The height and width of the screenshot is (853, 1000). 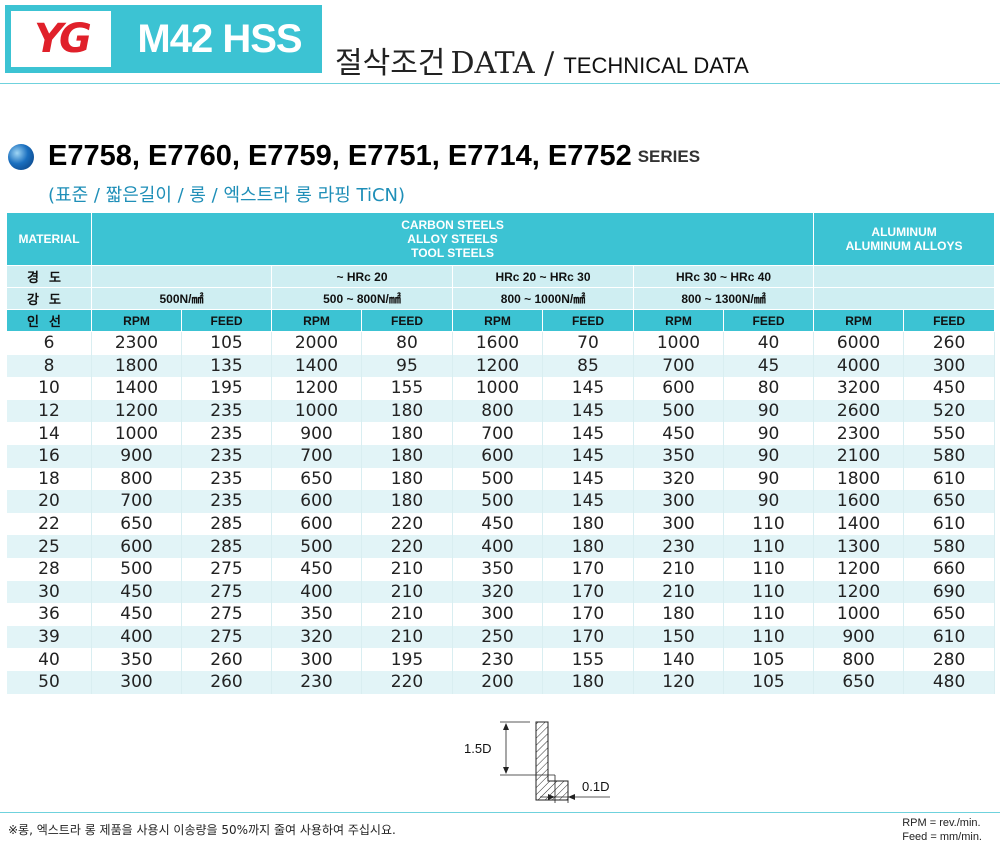 I want to click on rpm-cell: 250, so click(x=497, y=637).